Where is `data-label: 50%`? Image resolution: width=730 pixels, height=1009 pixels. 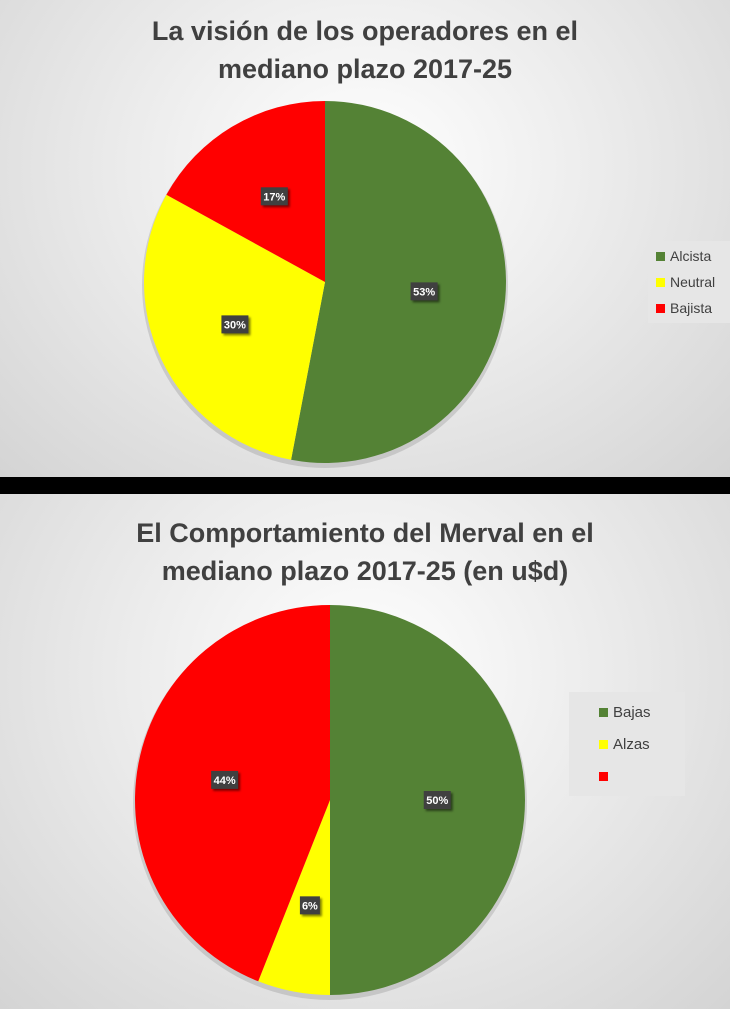 data-label: 50% is located at coordinates (437, 800).